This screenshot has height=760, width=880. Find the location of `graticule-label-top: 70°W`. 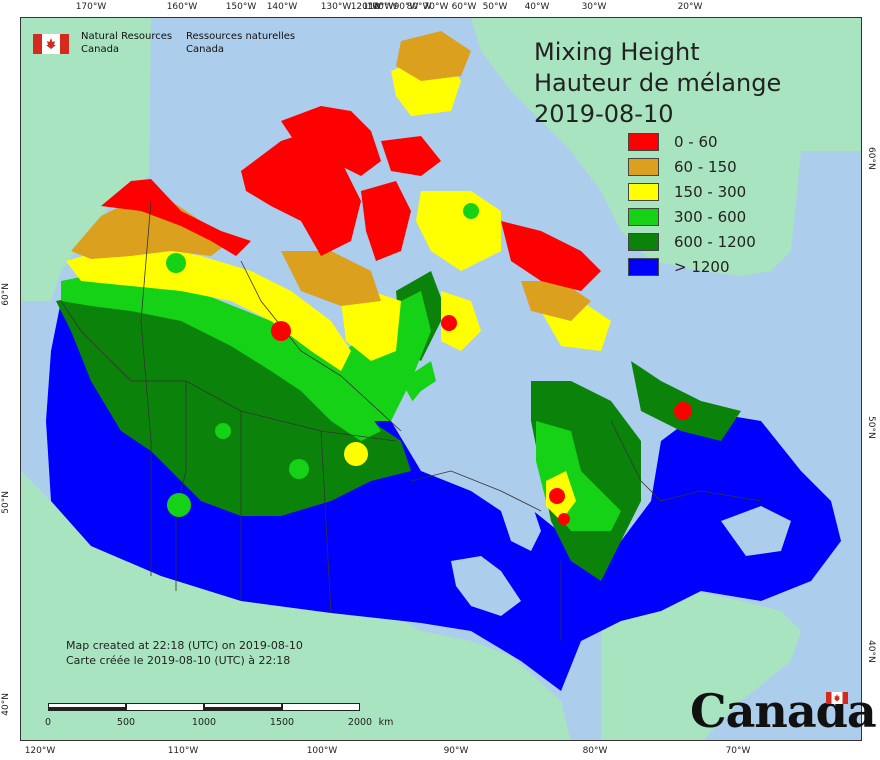

graticule-label-top: 70°W is located at coordinates (436, 7).